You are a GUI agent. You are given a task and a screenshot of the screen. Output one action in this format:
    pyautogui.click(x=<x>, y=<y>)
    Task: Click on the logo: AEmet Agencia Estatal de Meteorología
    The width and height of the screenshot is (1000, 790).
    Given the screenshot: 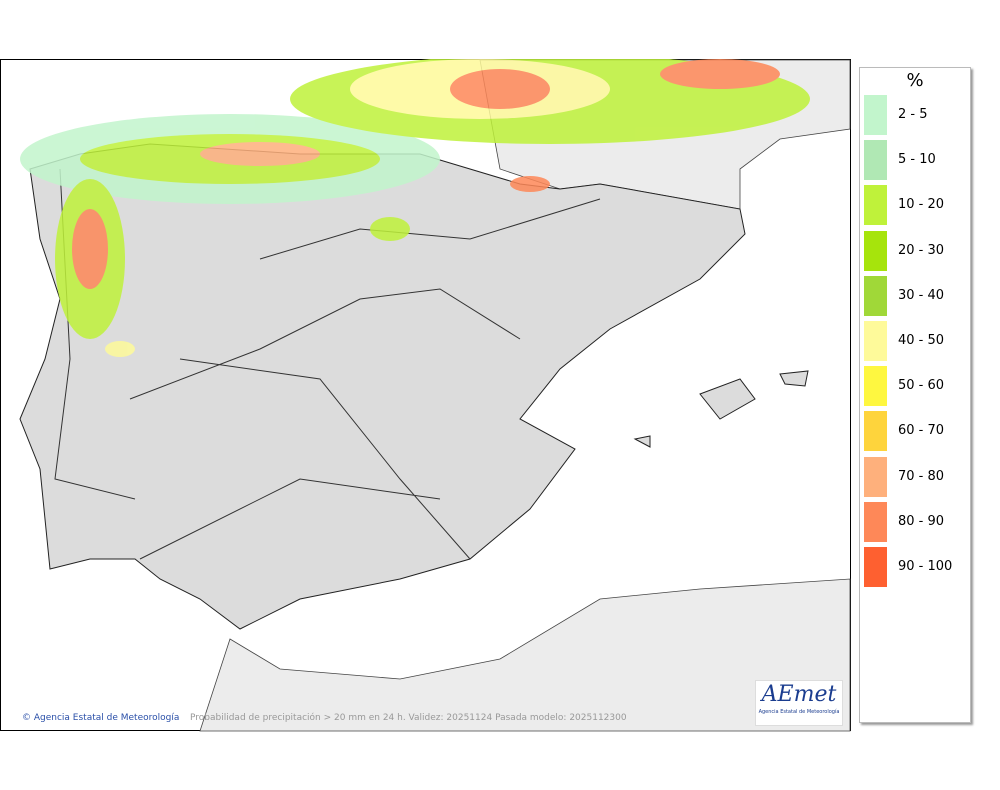 What is the action you would take?
    pyautogui.click(x=799, y=703)
    